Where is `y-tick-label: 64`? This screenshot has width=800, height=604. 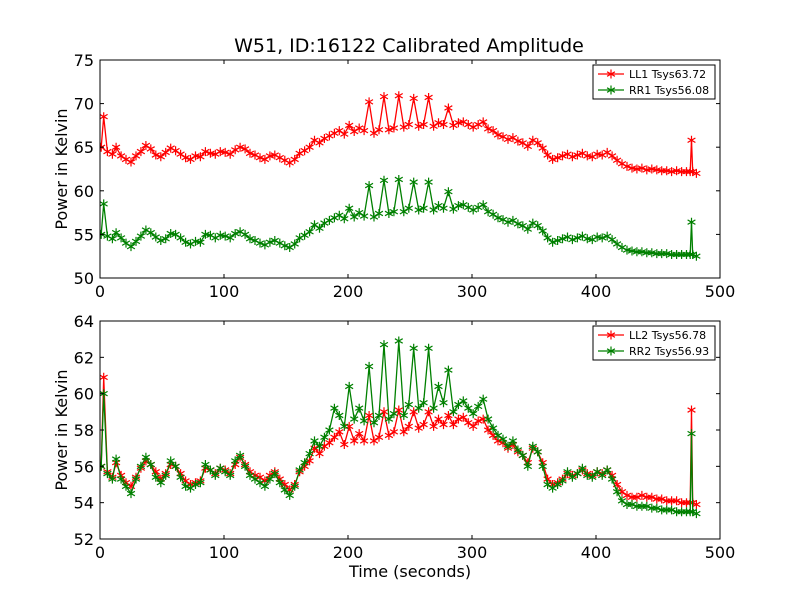
y-tick-label: 64 is located at coordinates (84, 321).